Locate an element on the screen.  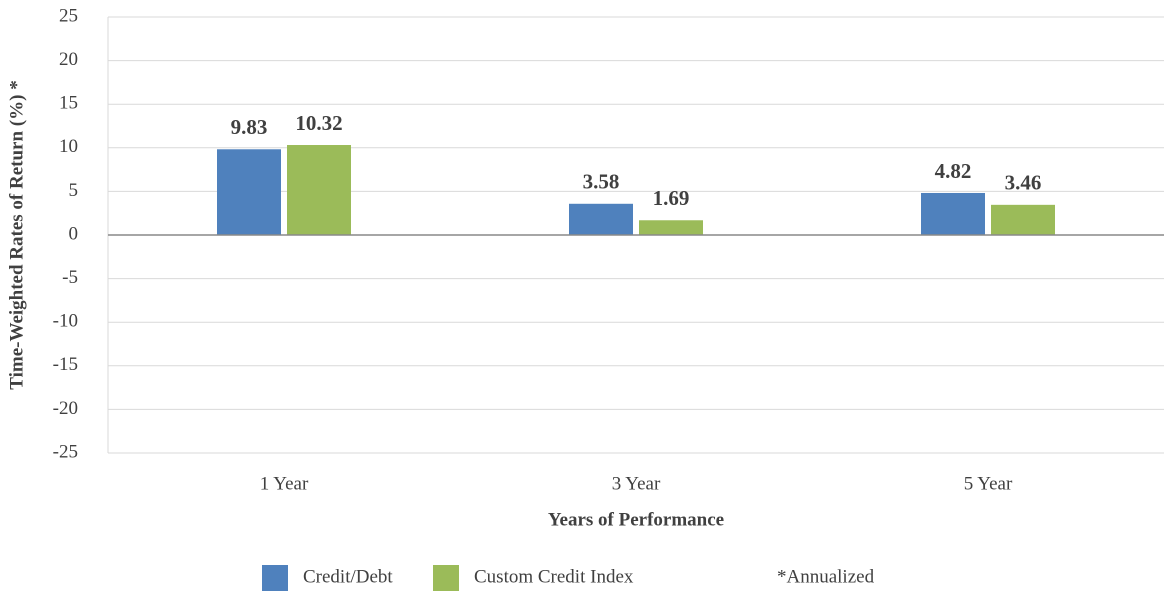
y-axis-title: Time-Weighted Rates of Return (%) * is located at coordinates (16, 234).